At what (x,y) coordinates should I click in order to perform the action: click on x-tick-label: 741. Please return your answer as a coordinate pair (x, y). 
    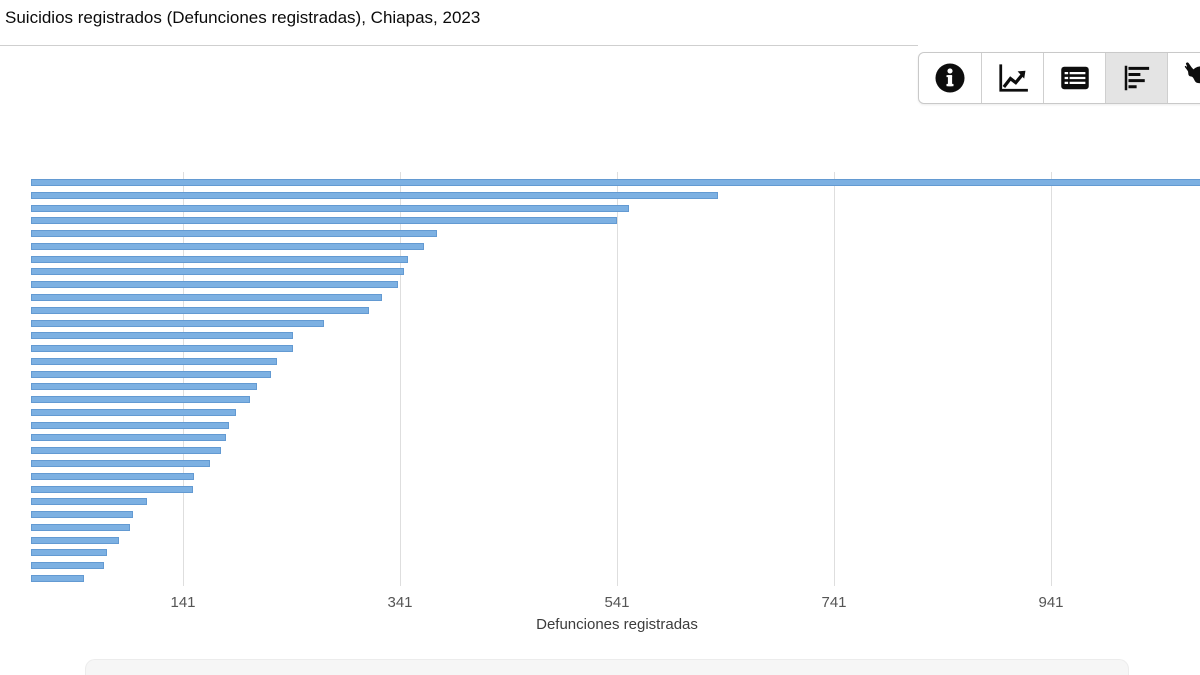
    Looking at the image, I should click on (834, 602).